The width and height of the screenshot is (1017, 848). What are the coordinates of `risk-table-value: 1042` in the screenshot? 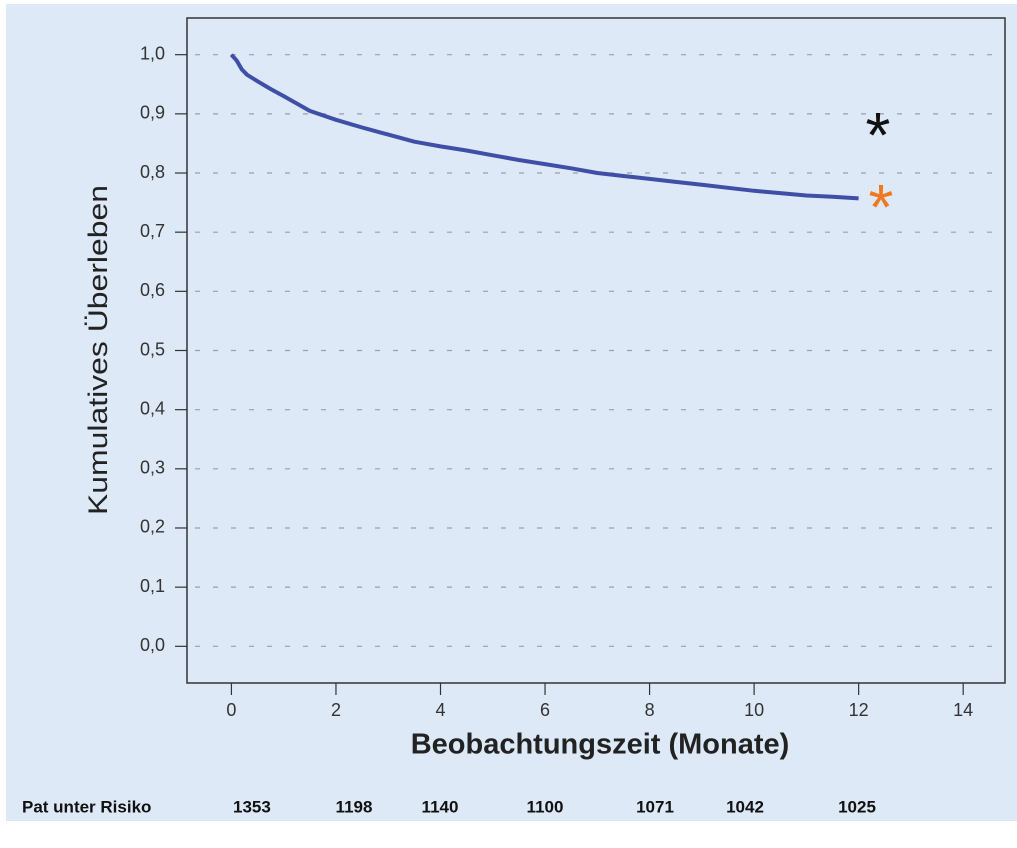 It's located at (745, 806).